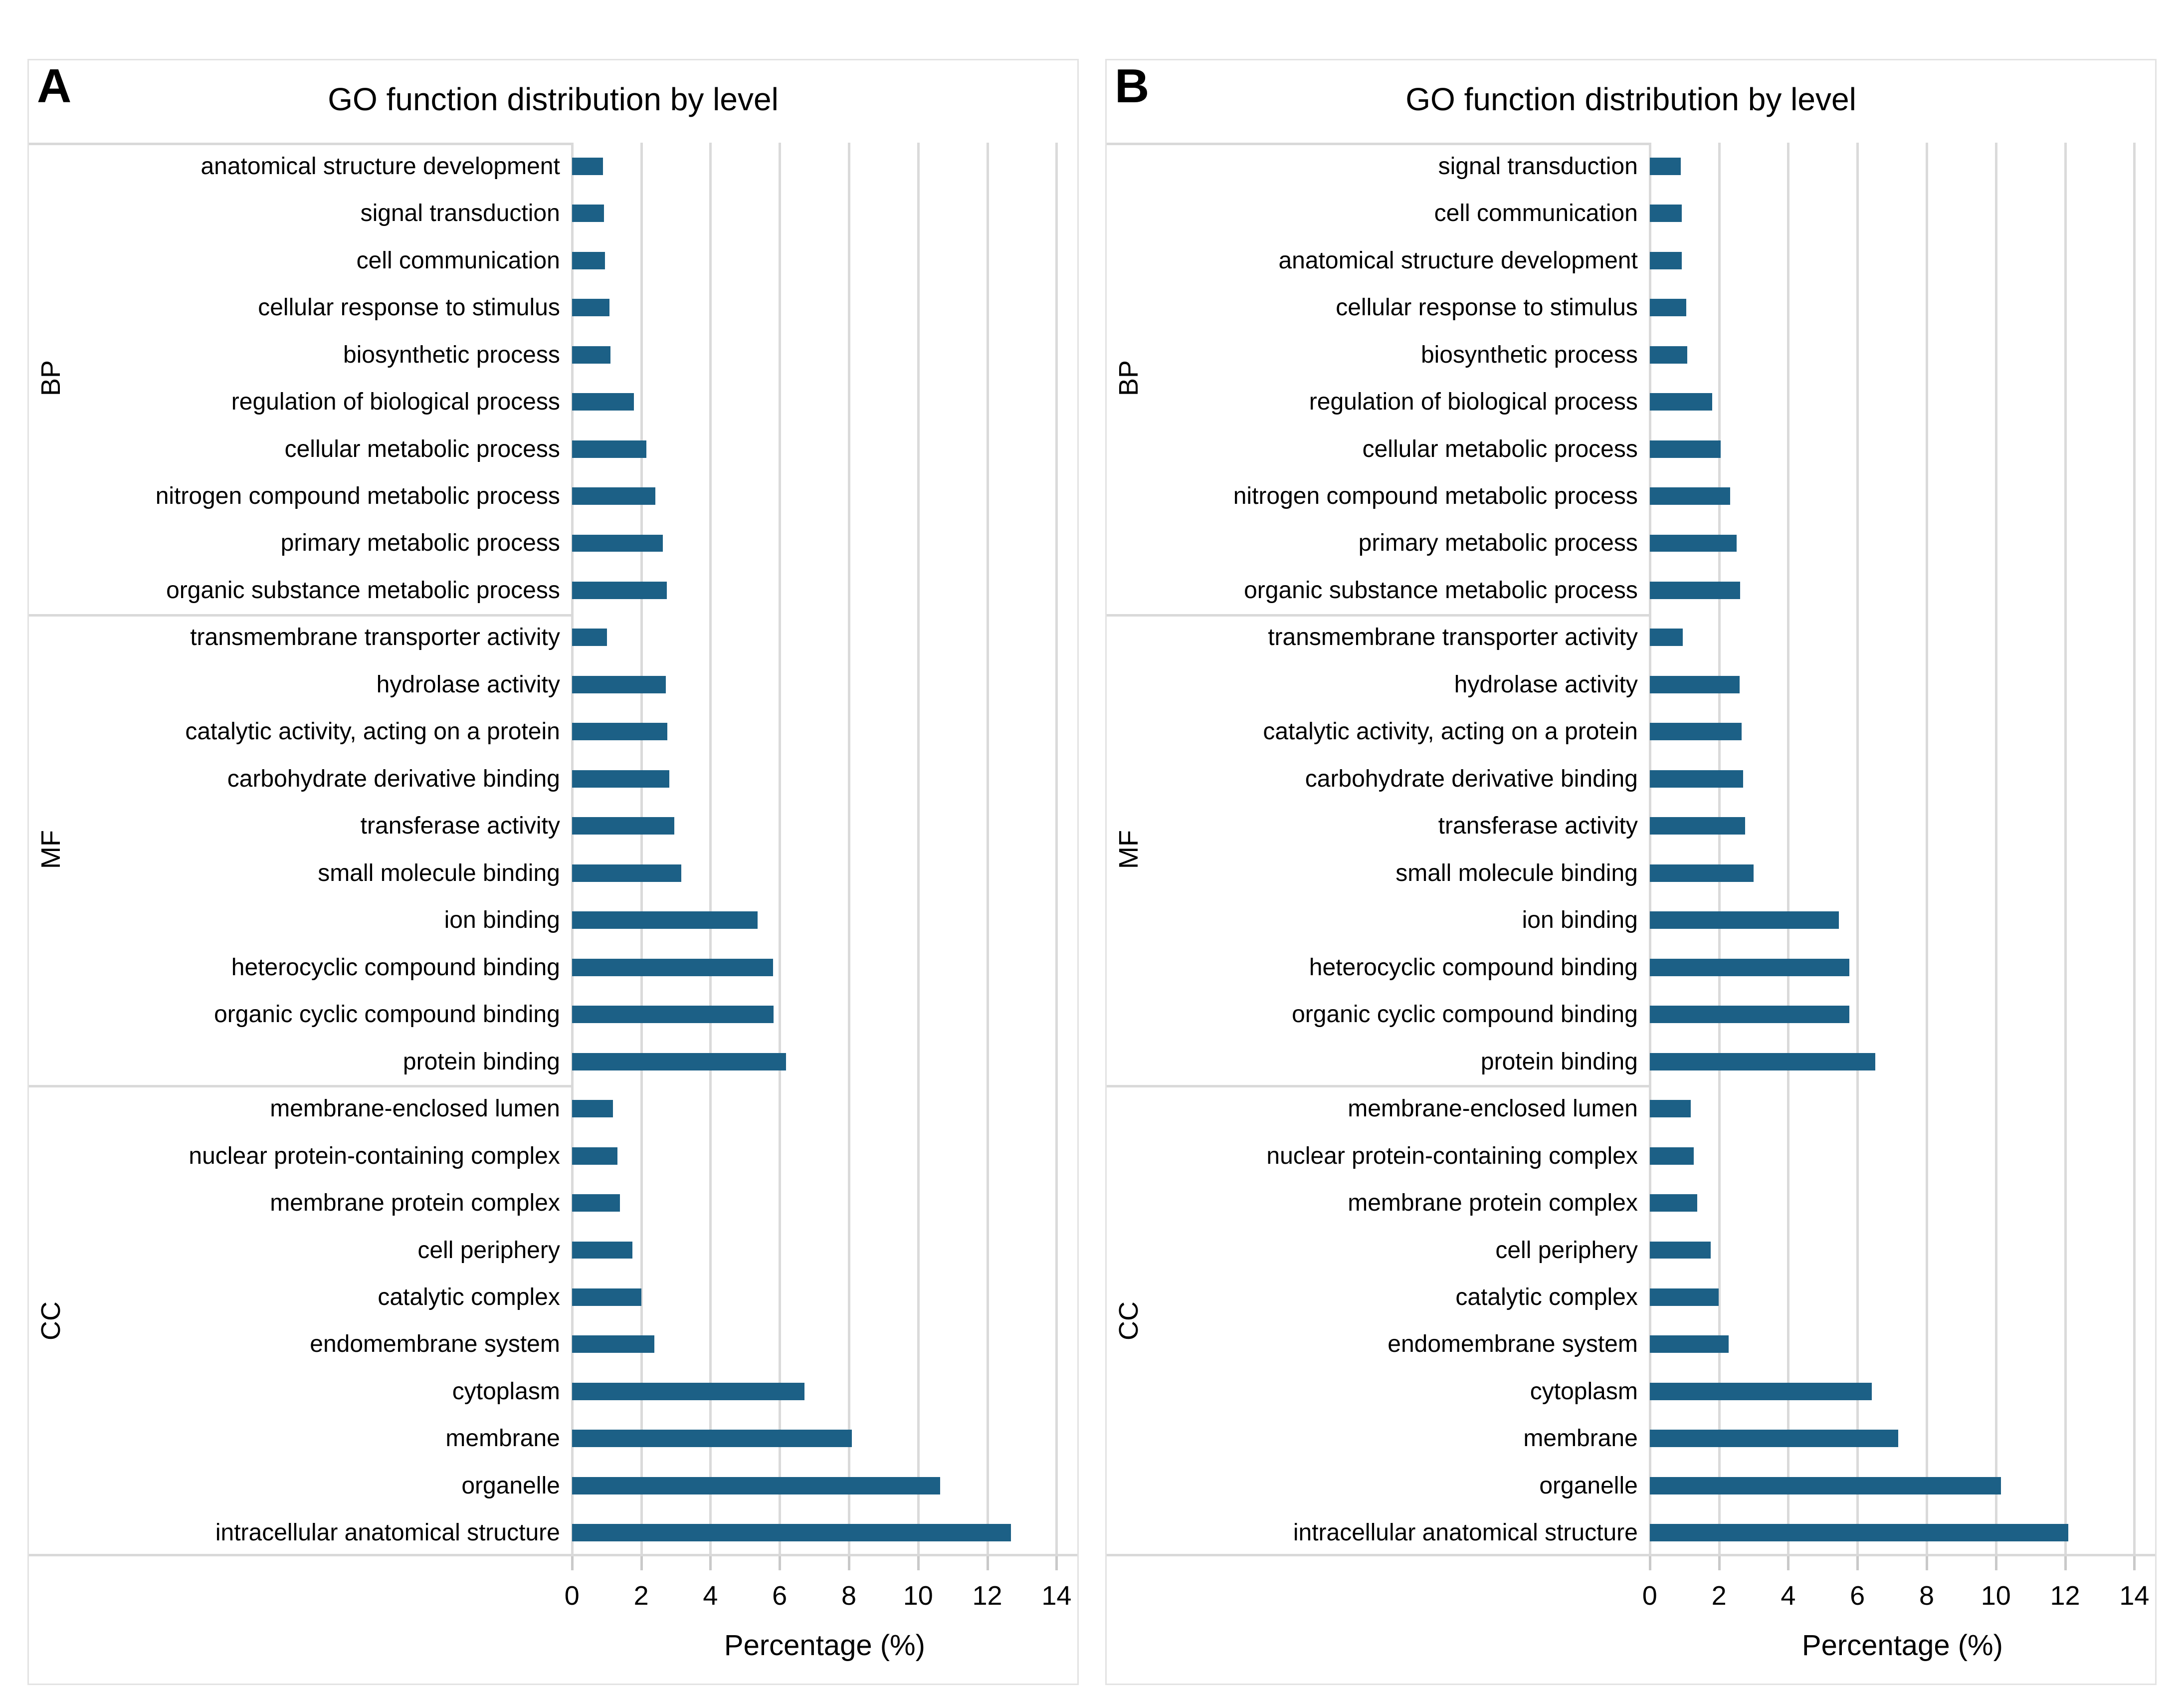  I want to click on bar-row: nuclear protein-containing complex, so click(553, 1155).